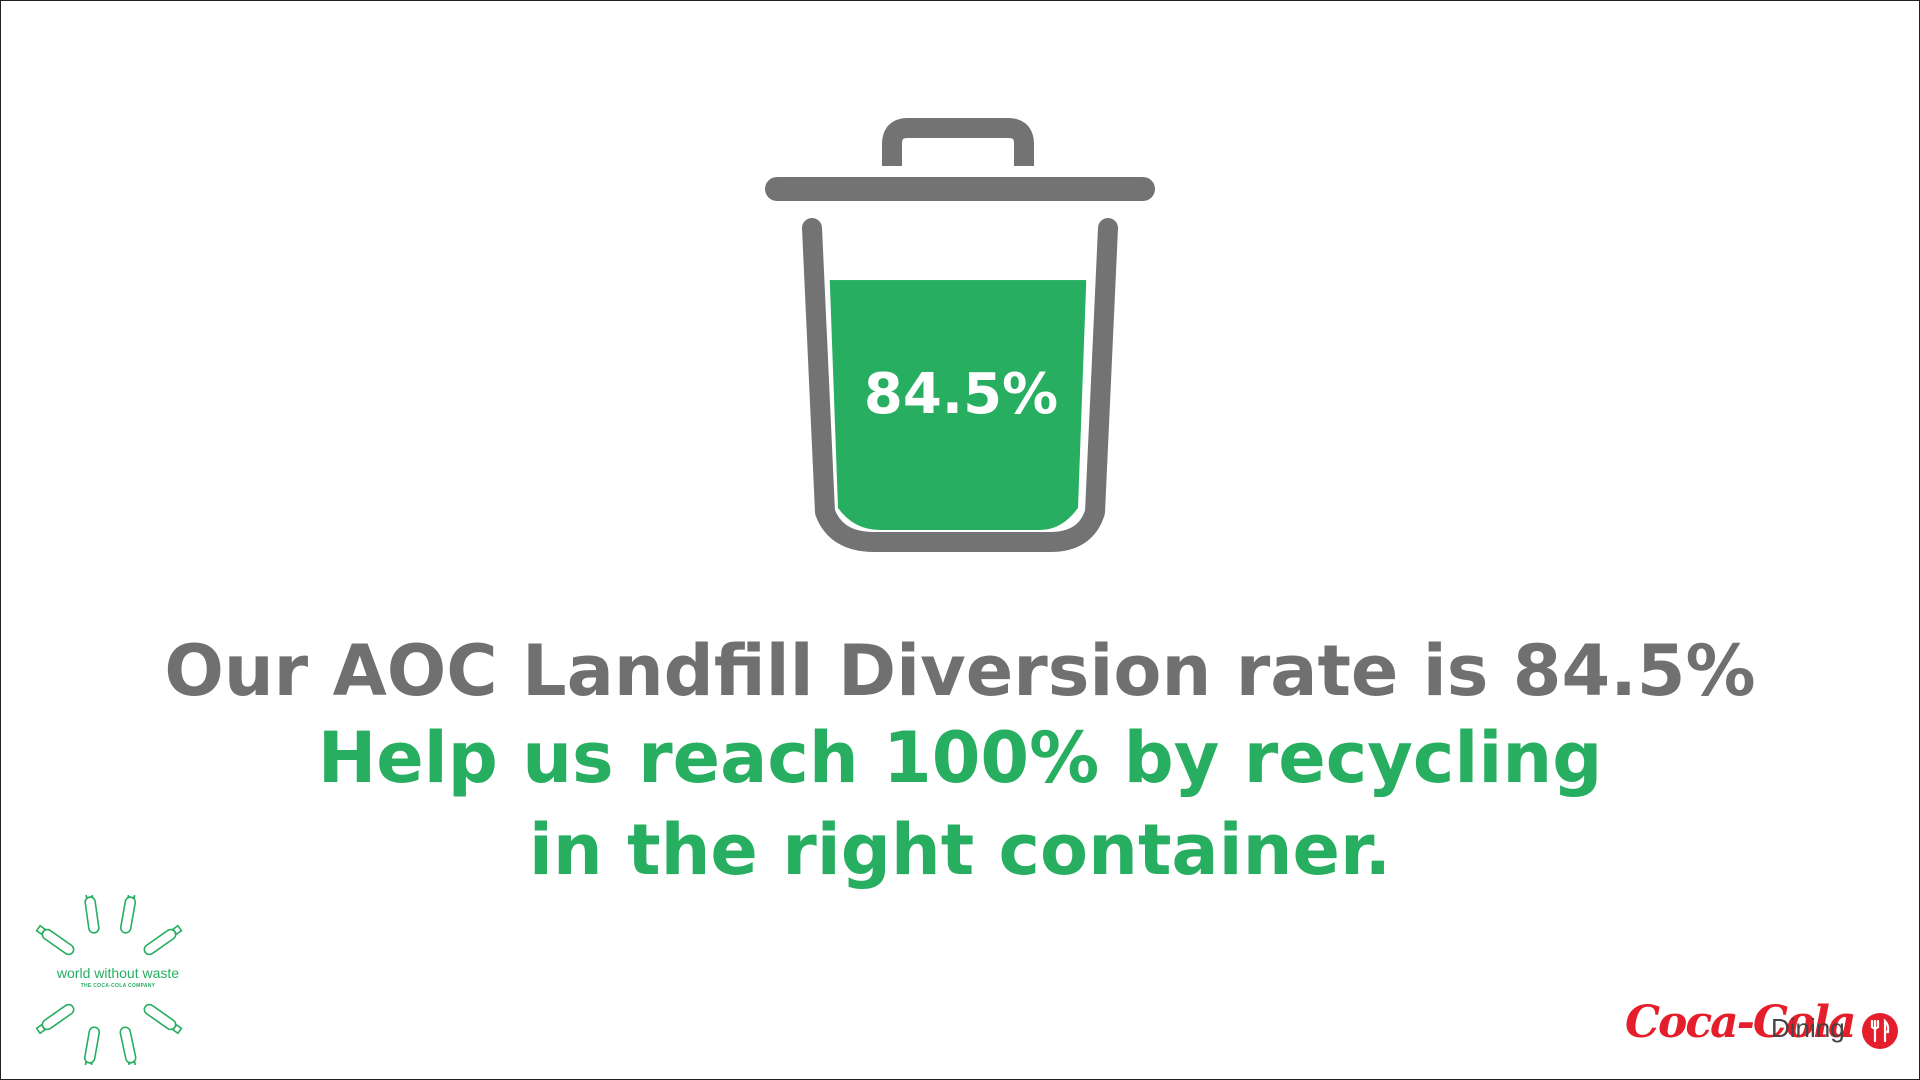 This screenshot has width=1920, height=1080. I want to click on bin-body, so click(960, 385).